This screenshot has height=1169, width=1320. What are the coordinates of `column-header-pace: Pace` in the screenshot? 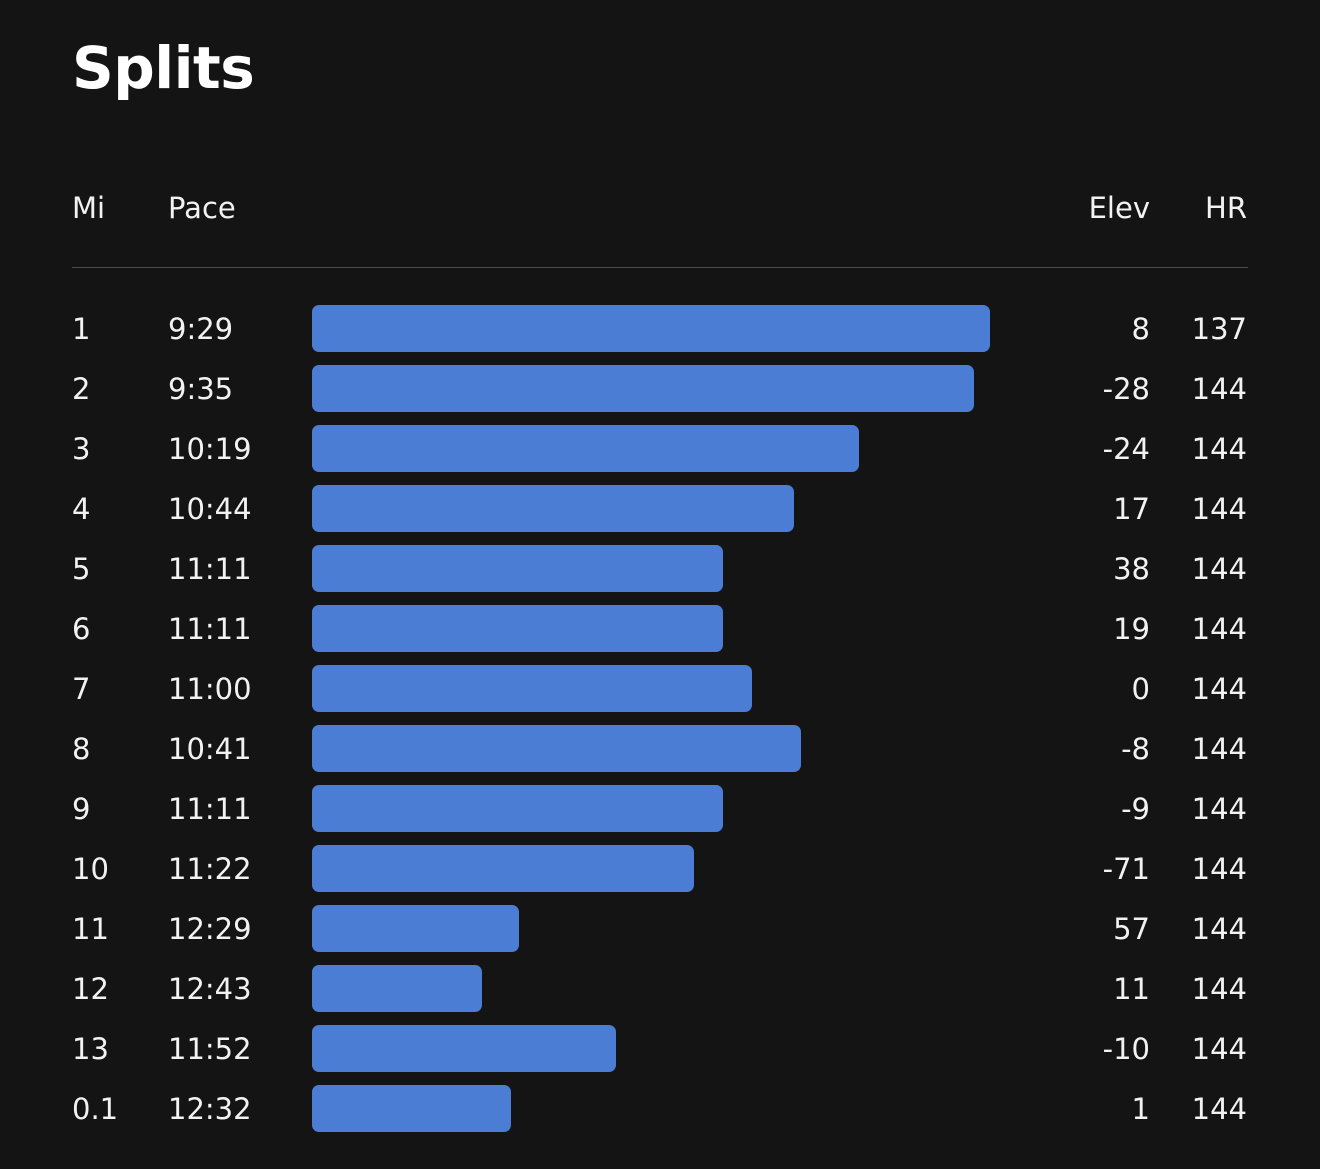 It's located at (202, 208).